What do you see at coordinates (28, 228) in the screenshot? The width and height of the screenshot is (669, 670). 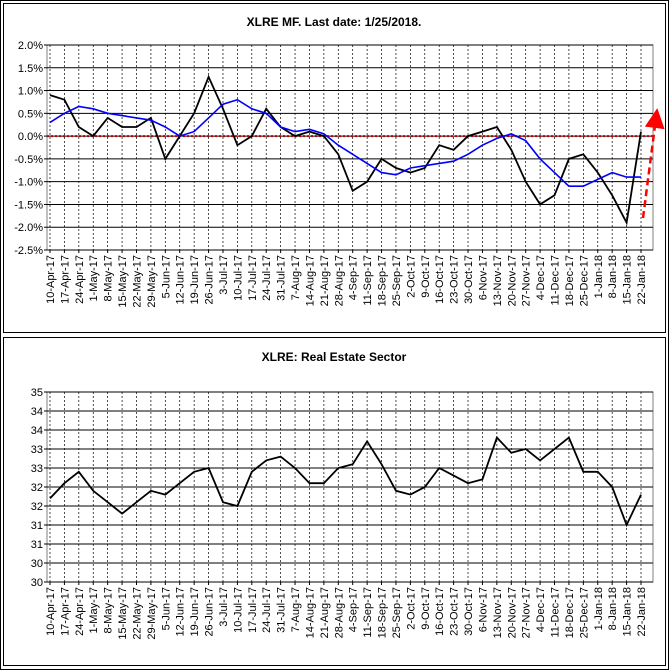 I see `y-tick-label: -2.0%` at bounding box center [28, 228].